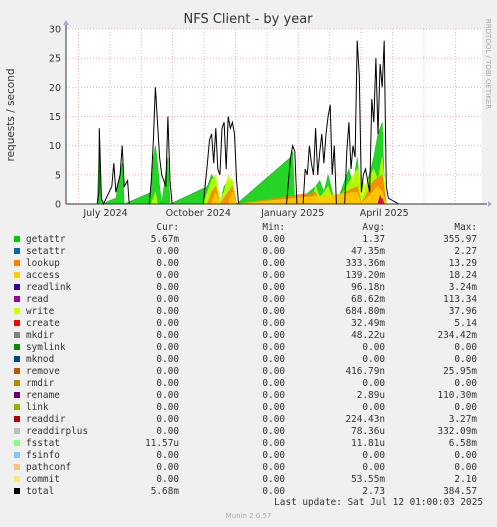  I want to click on legend-name: symlink, so click(46, 347).